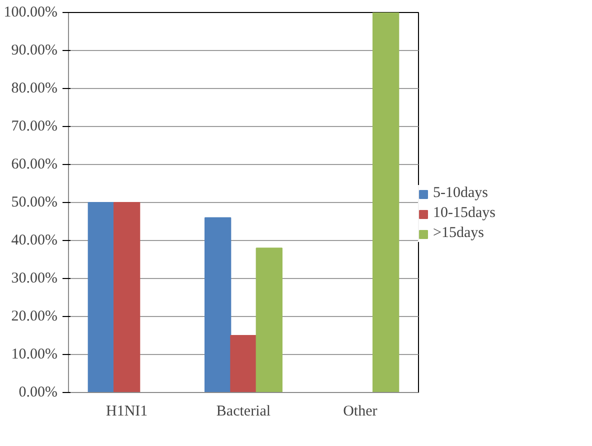  I want to click on y-tick-label: 60.00%, so click(34, 164).